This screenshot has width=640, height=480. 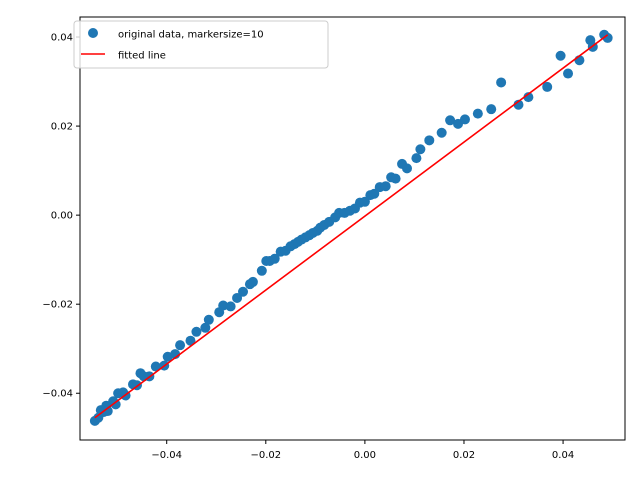 What do you see at coordinates (93, 33) in the screenshot?
I see `legend-marker-original-data` at bounding box center [93, 33].